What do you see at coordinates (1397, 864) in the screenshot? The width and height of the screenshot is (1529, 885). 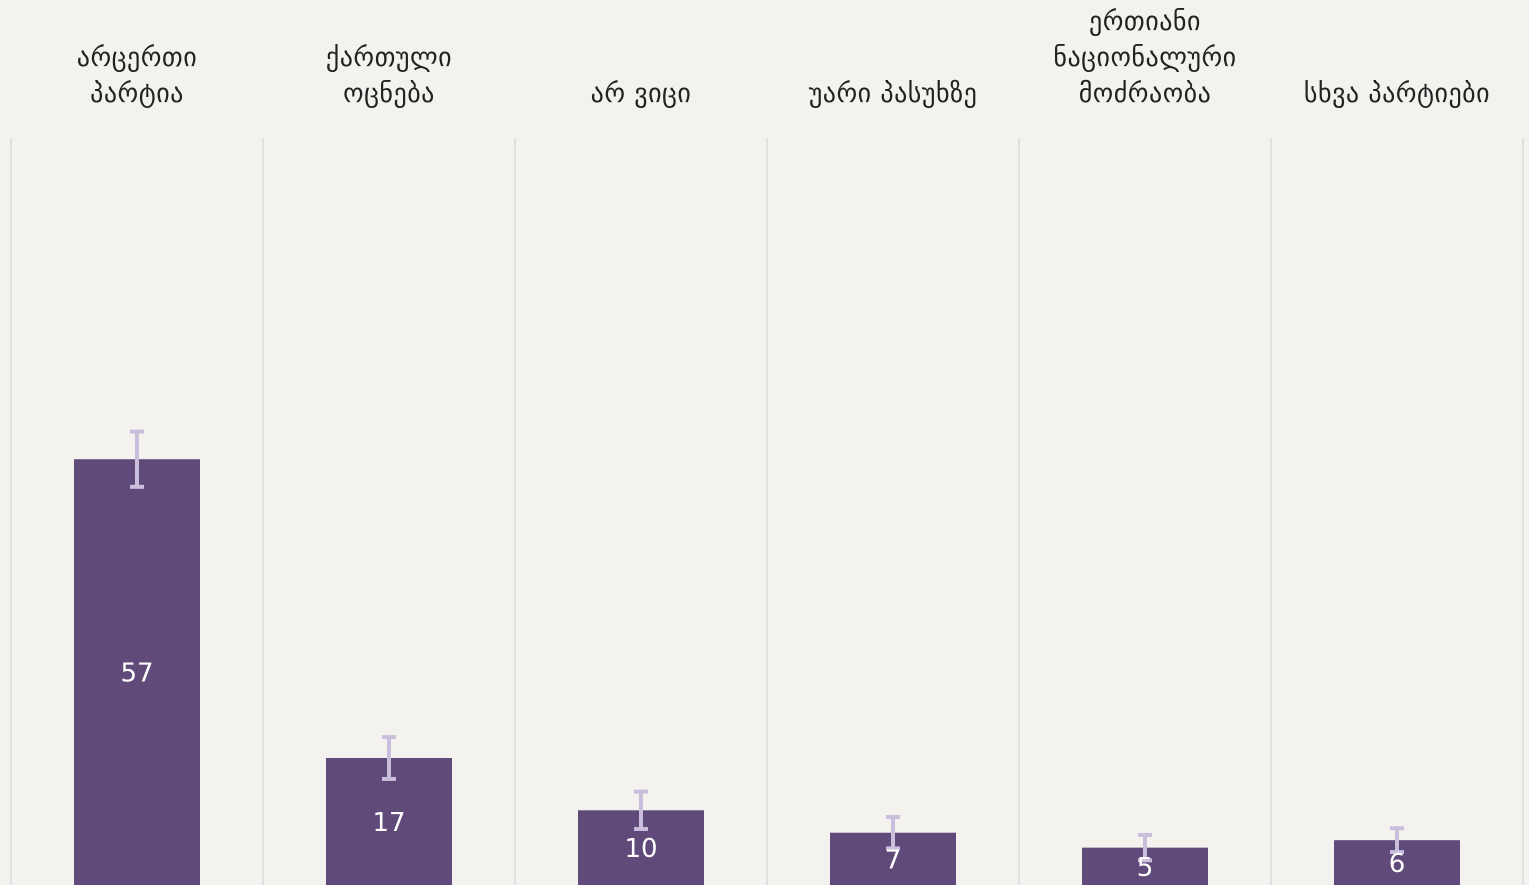 I see `value-label: 6` at bounding box center [1397, 864].